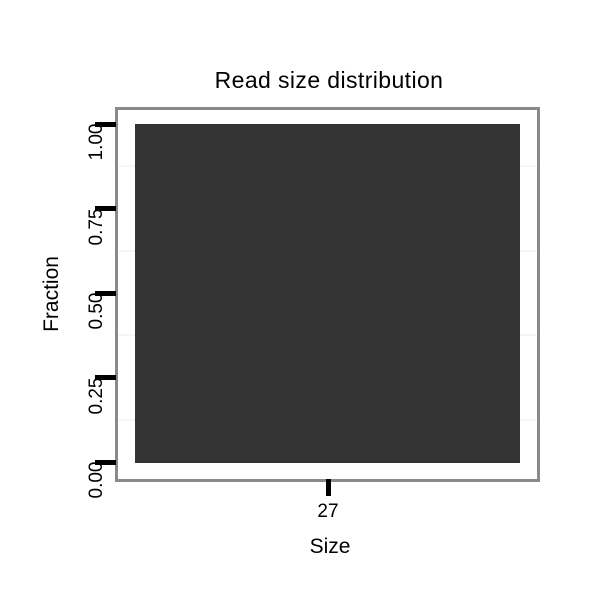 This screenshot has height=600, width=600. Describe the element at coordinates (328, 511) in the screenshot. I see `x-tick-label: 27` at that location.